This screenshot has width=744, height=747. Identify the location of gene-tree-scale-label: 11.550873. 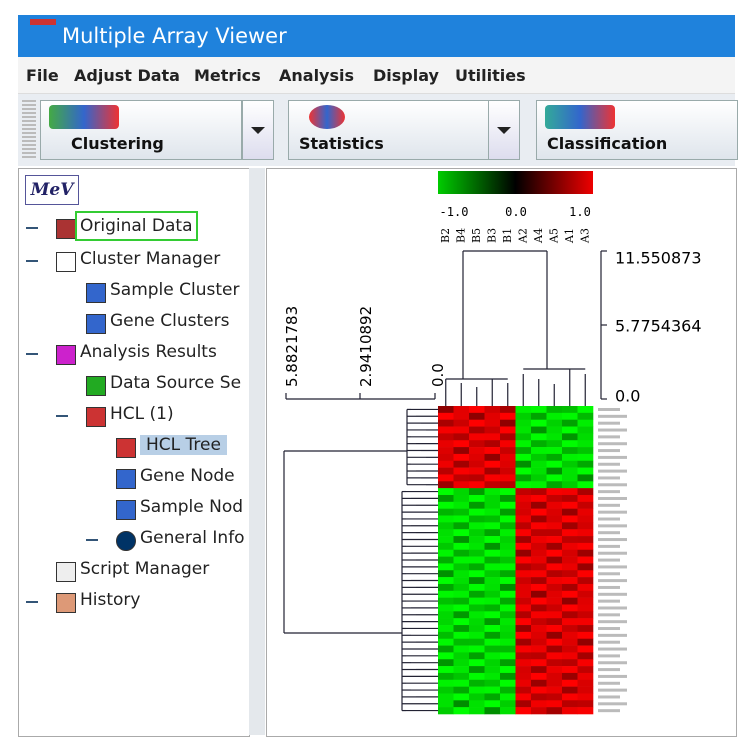
(658, 258).